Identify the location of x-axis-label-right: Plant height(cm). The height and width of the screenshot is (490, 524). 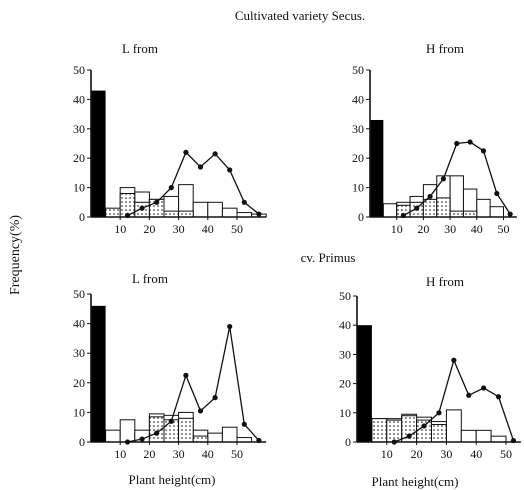
(414, 481).